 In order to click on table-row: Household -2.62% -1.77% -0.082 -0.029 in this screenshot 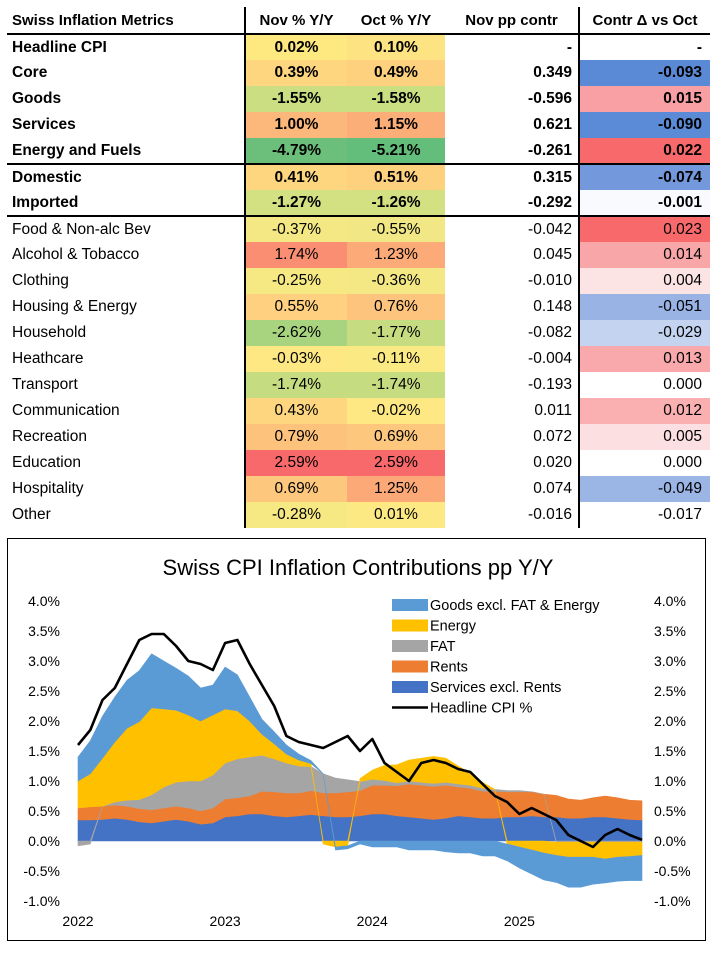, I will do `click(358, 333)`.